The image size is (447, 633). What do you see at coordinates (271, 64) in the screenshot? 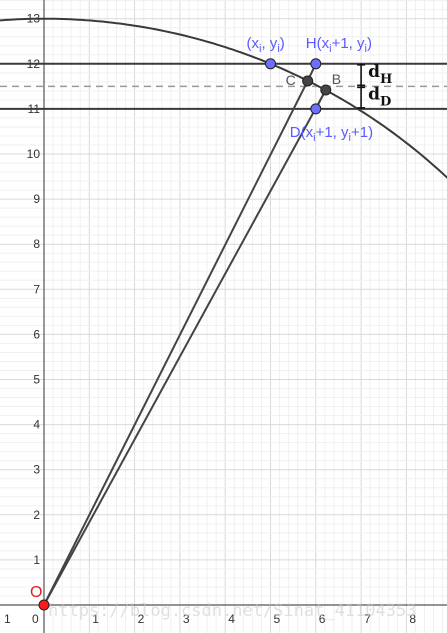
I see `point-P` at bounding box center [271, 64].